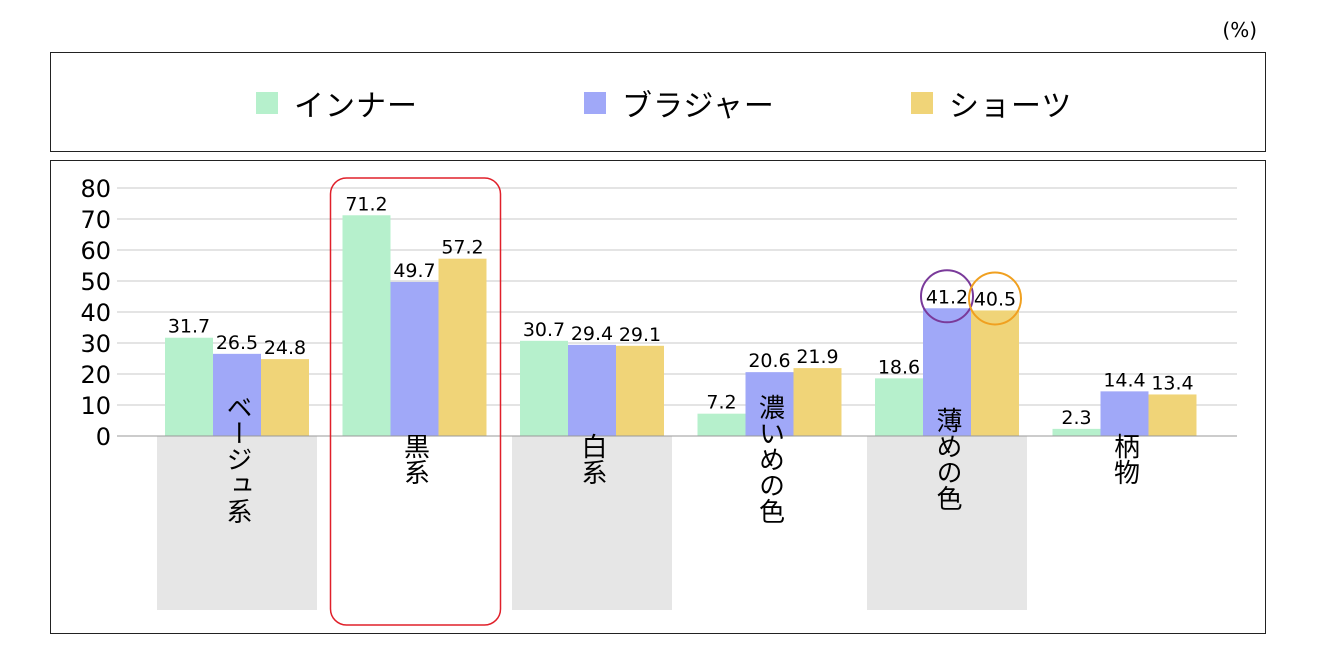 The image size is (1321, 662). What do you see at coordinates (544, 330) in the screenshot?
I see `data-label: 30.7` at bounding box center [544, 330].